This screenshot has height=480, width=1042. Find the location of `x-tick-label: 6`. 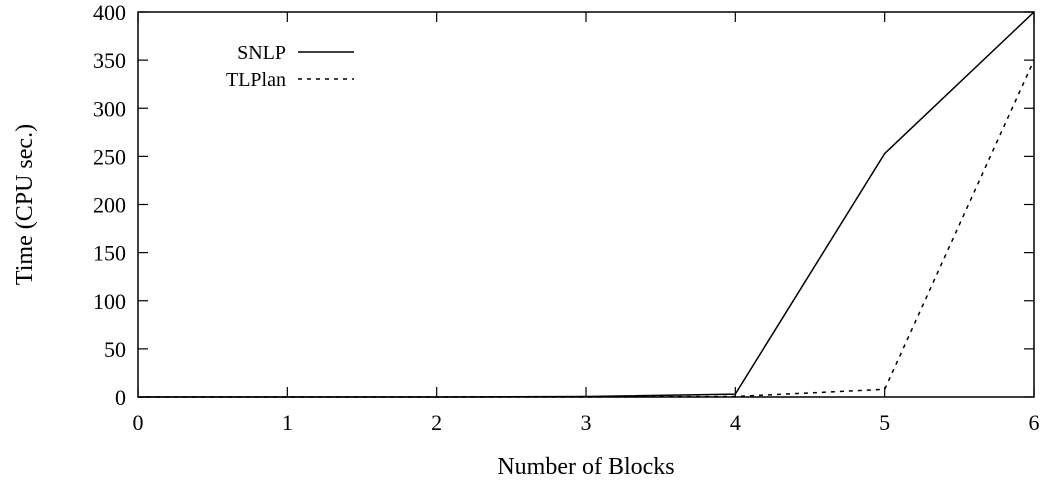

x-tick-label: 6 is located at coordinates (1034, 422).